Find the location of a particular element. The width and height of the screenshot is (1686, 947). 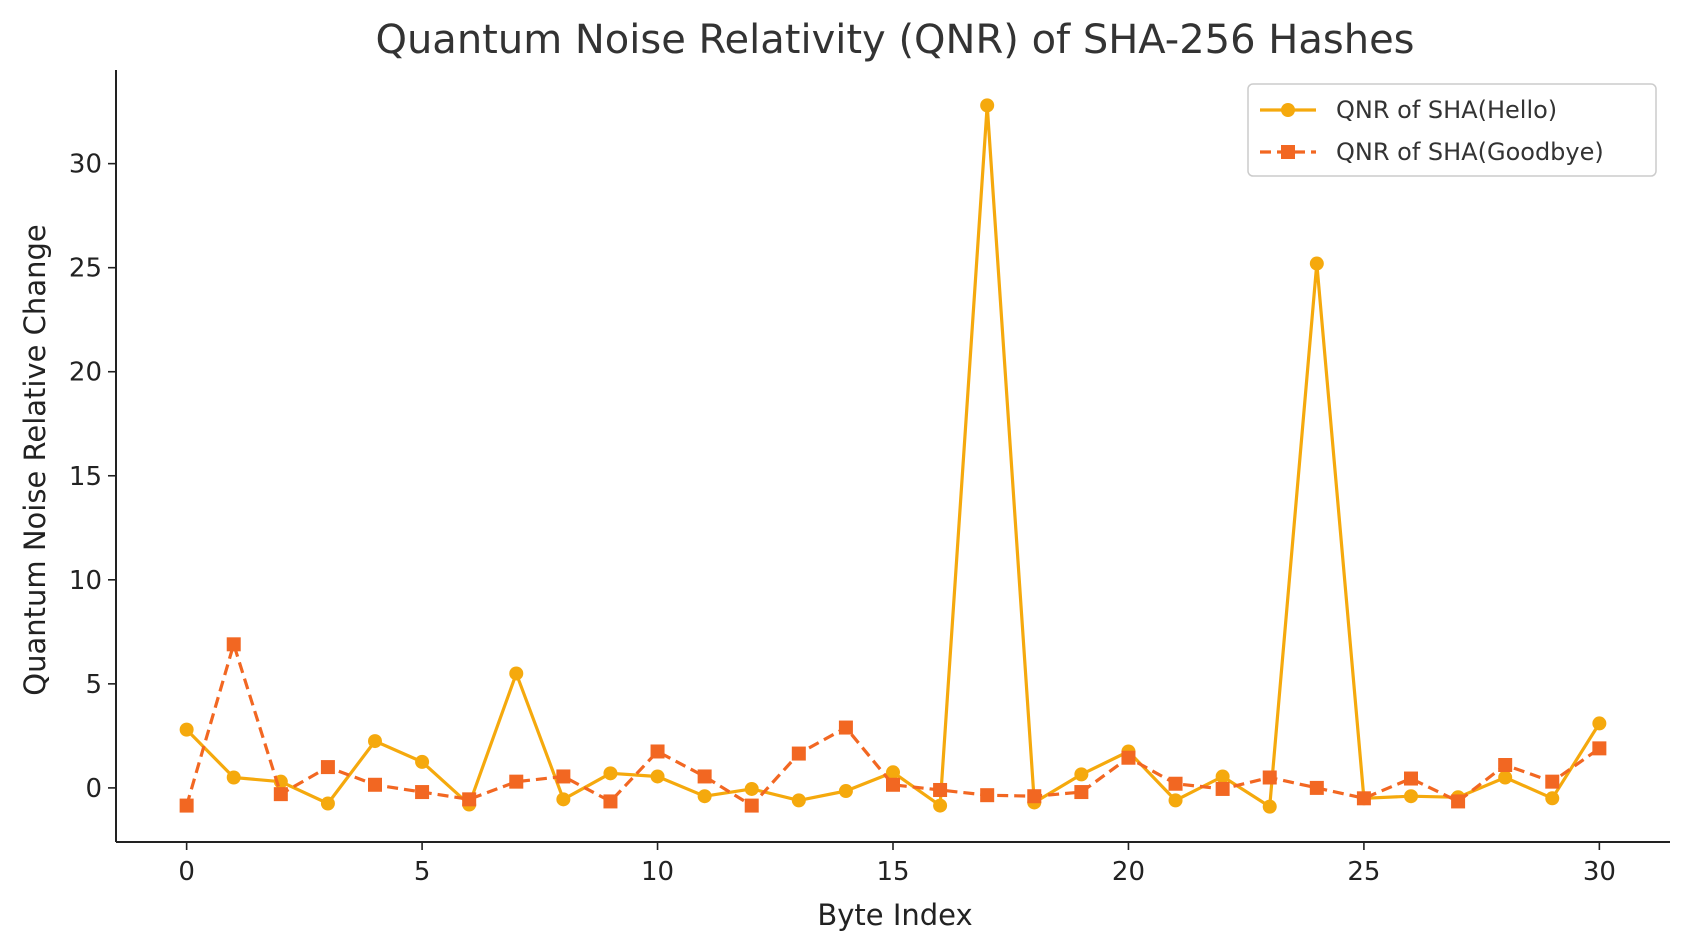

legend-box is located at coordinates (1452, 130).